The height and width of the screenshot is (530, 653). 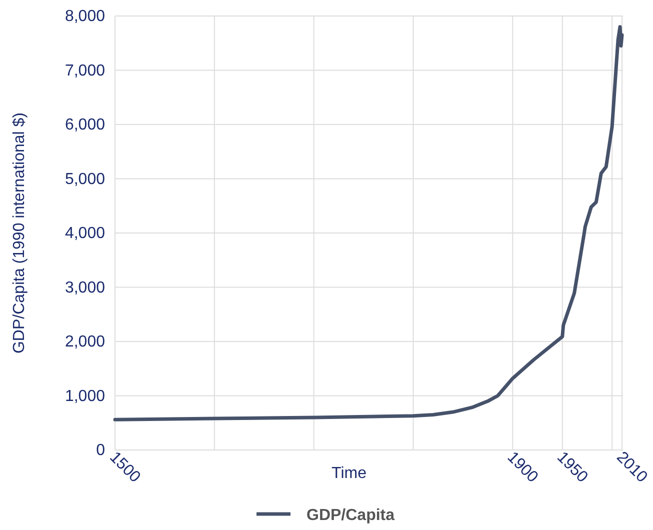 I want to click on y-tick-label: 4,000, so click(x=85, y=233).